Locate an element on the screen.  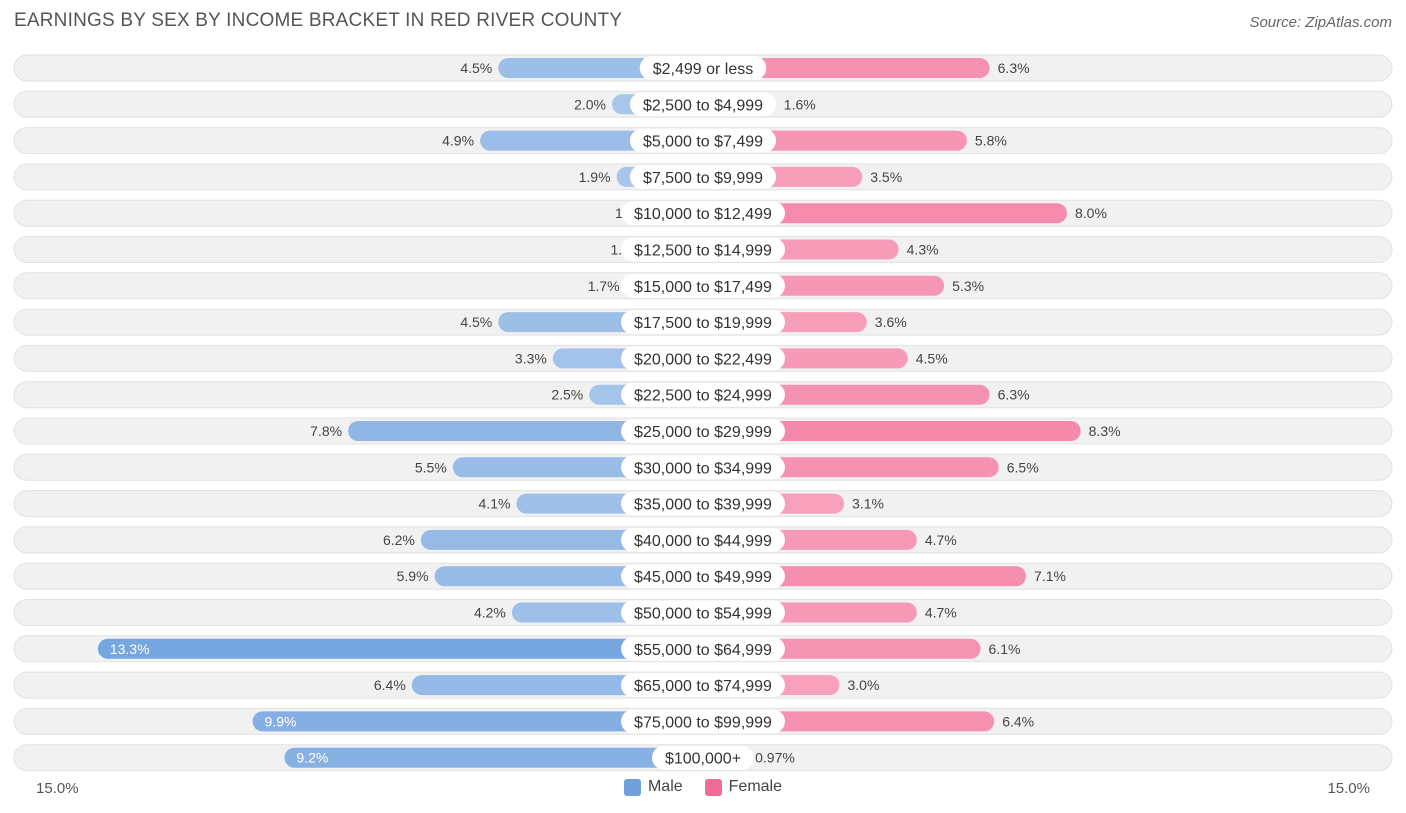
axis-right-label: 15.0% is located at coordinates (1348, 788).